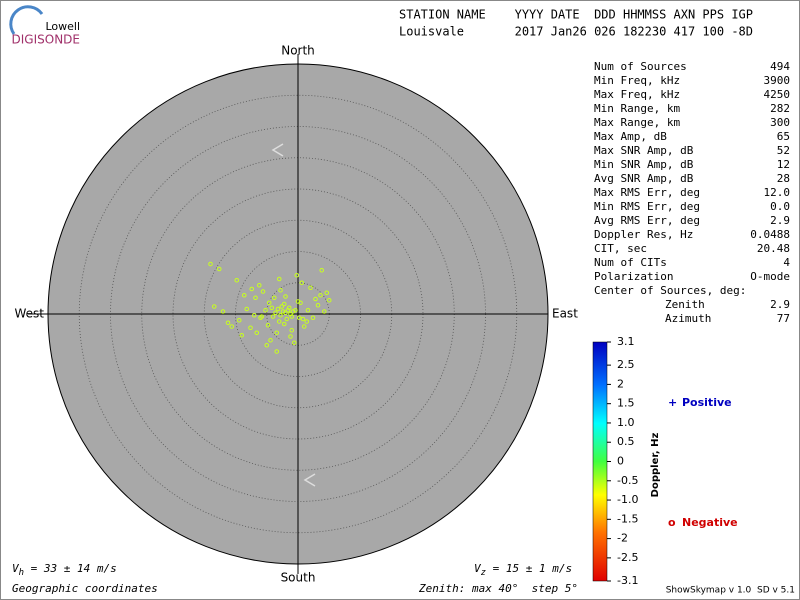  I want to click on stat-value: 2.9, so click(780, 220).